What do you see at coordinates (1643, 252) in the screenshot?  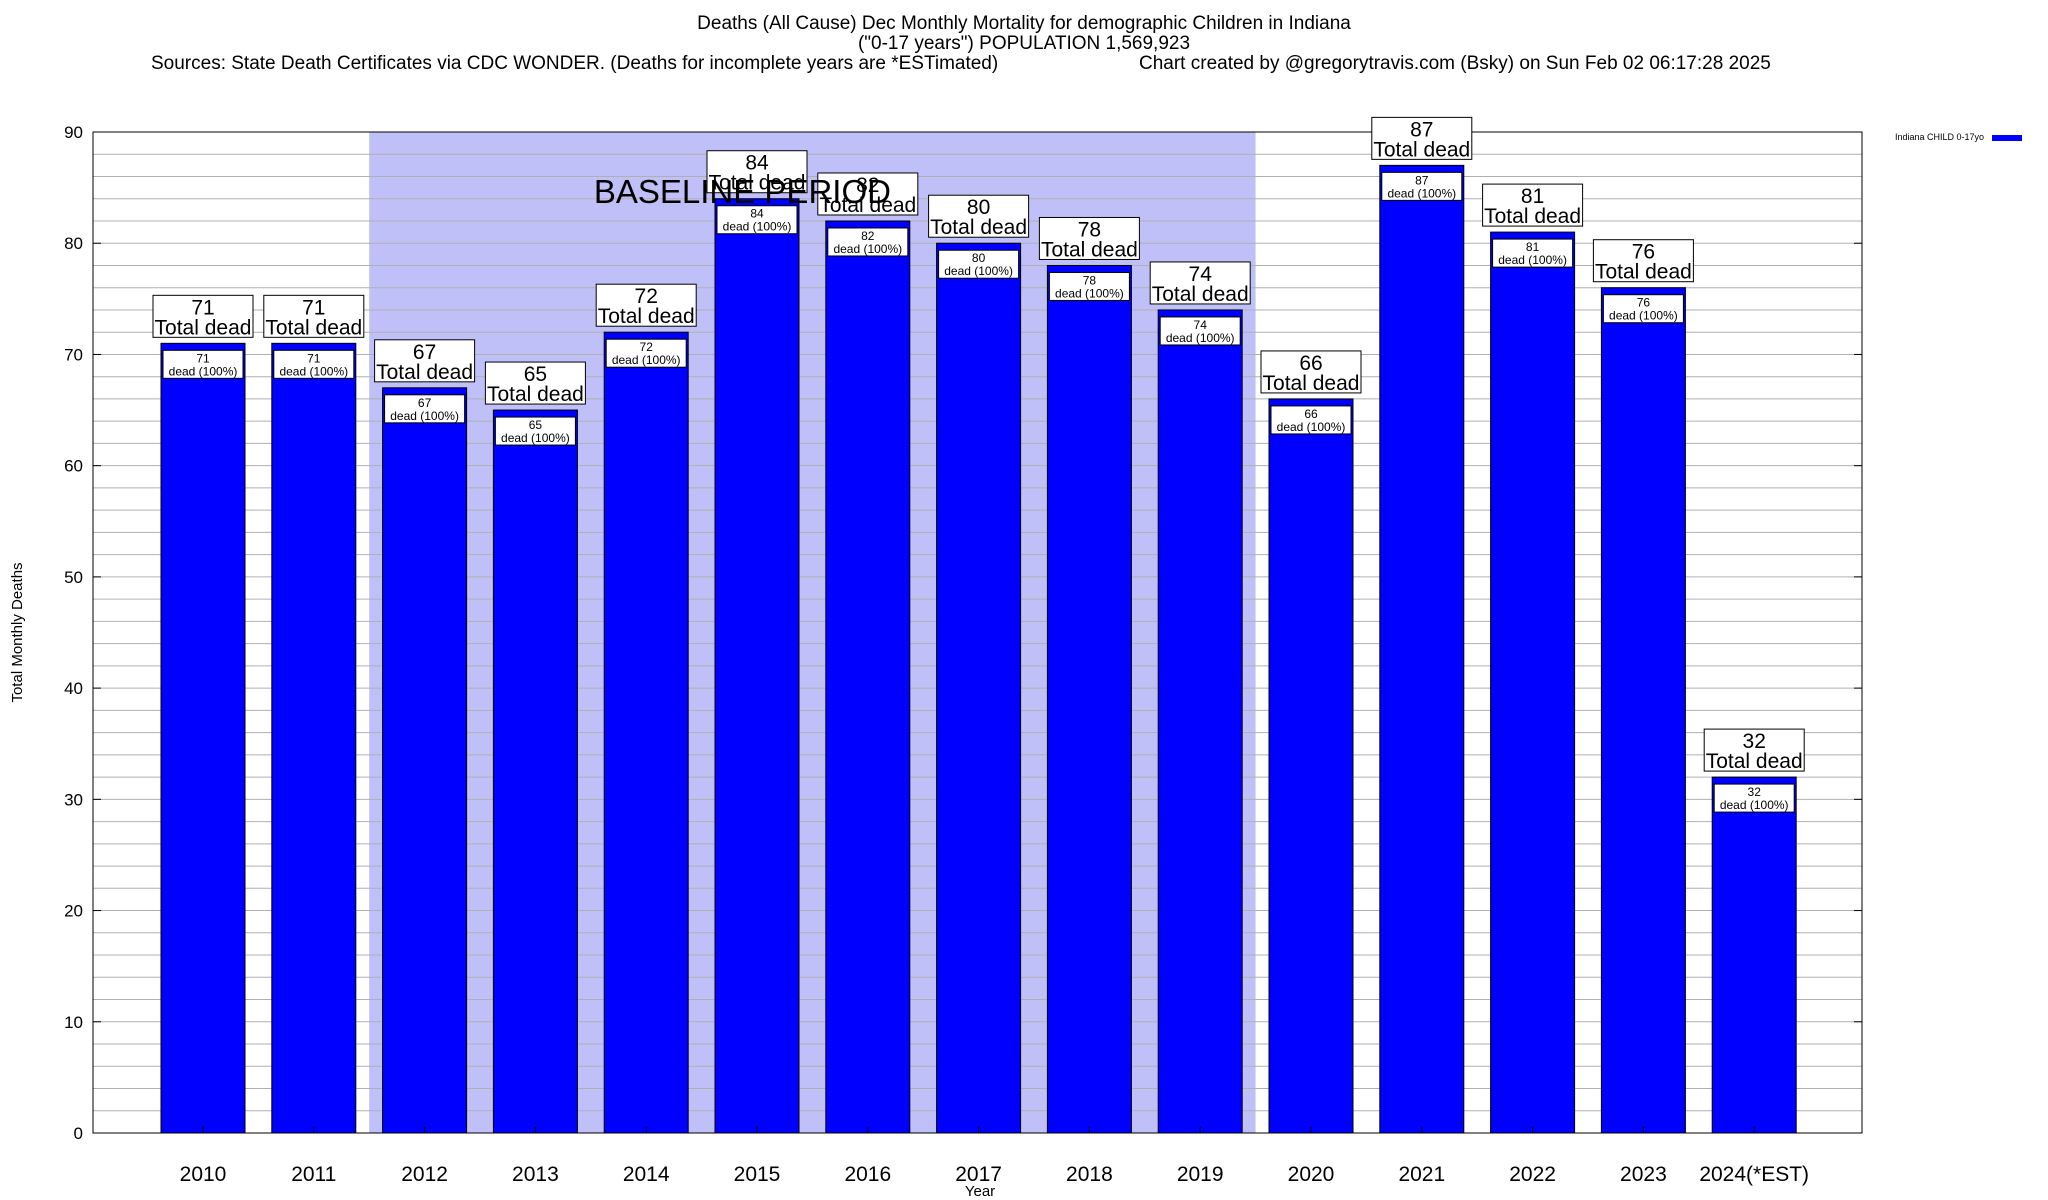 I see `bar-value-label: 76` at bounding box center [1643, 252].